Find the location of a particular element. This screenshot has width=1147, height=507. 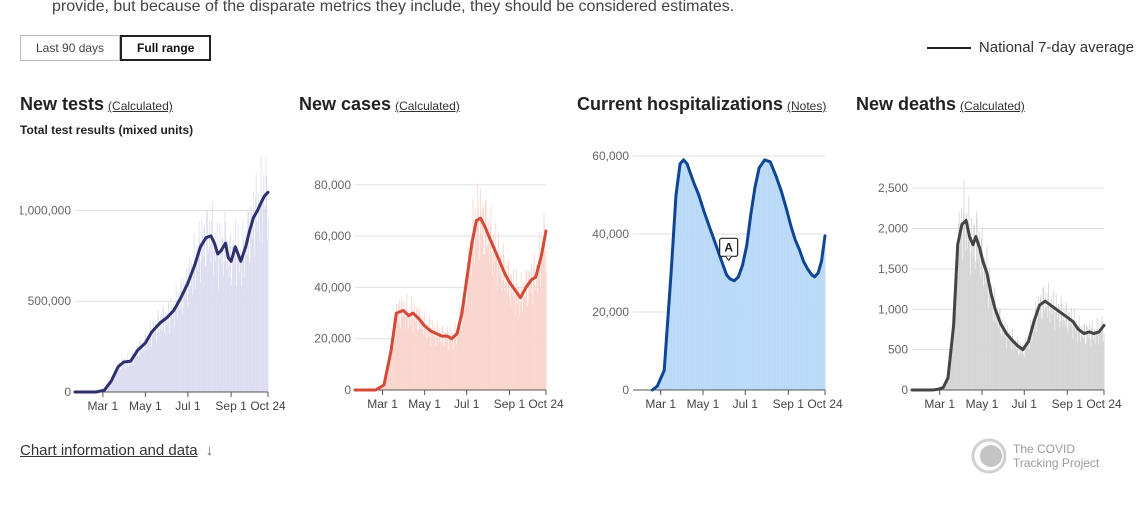

x-tick-label: Sep 1 is located at coordinates (510, 404).